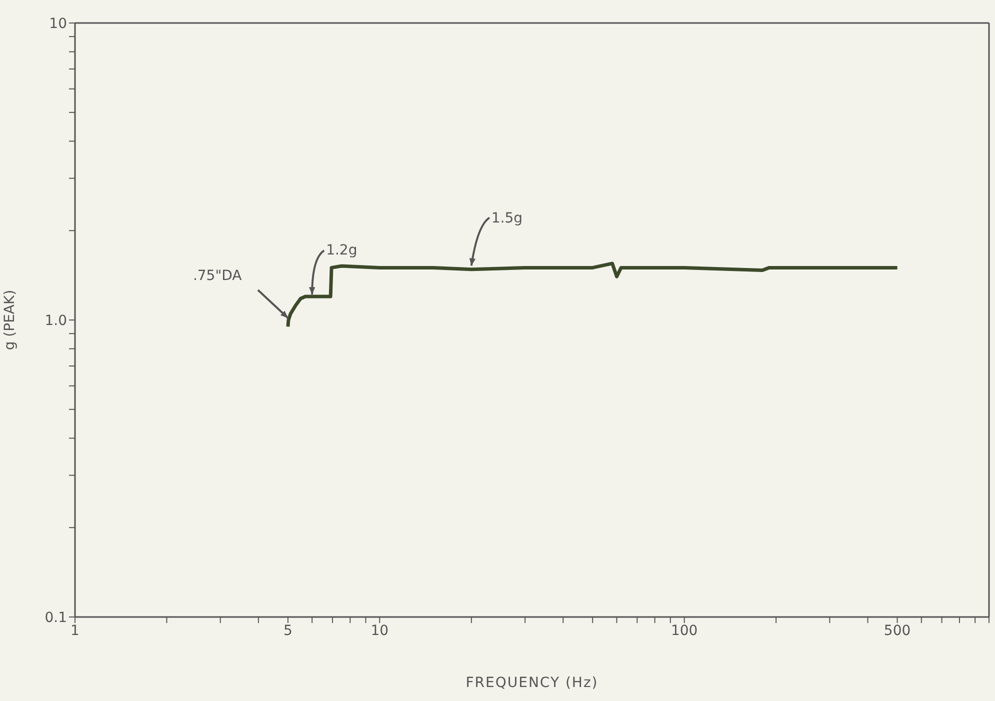 This screenshot has height=701, width=995. I want to click on annotation: 1.5g, so click(507, 218).